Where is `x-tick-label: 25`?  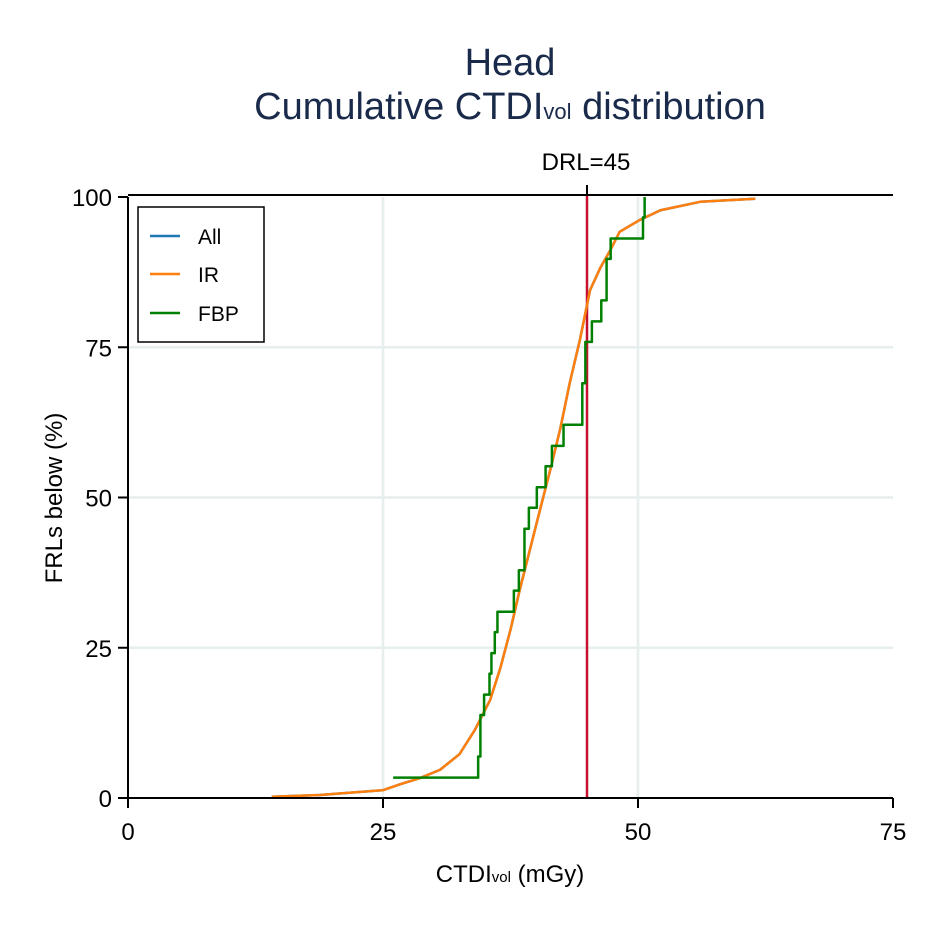 x-tick-label: 25 is located at coordinates (383, 832).